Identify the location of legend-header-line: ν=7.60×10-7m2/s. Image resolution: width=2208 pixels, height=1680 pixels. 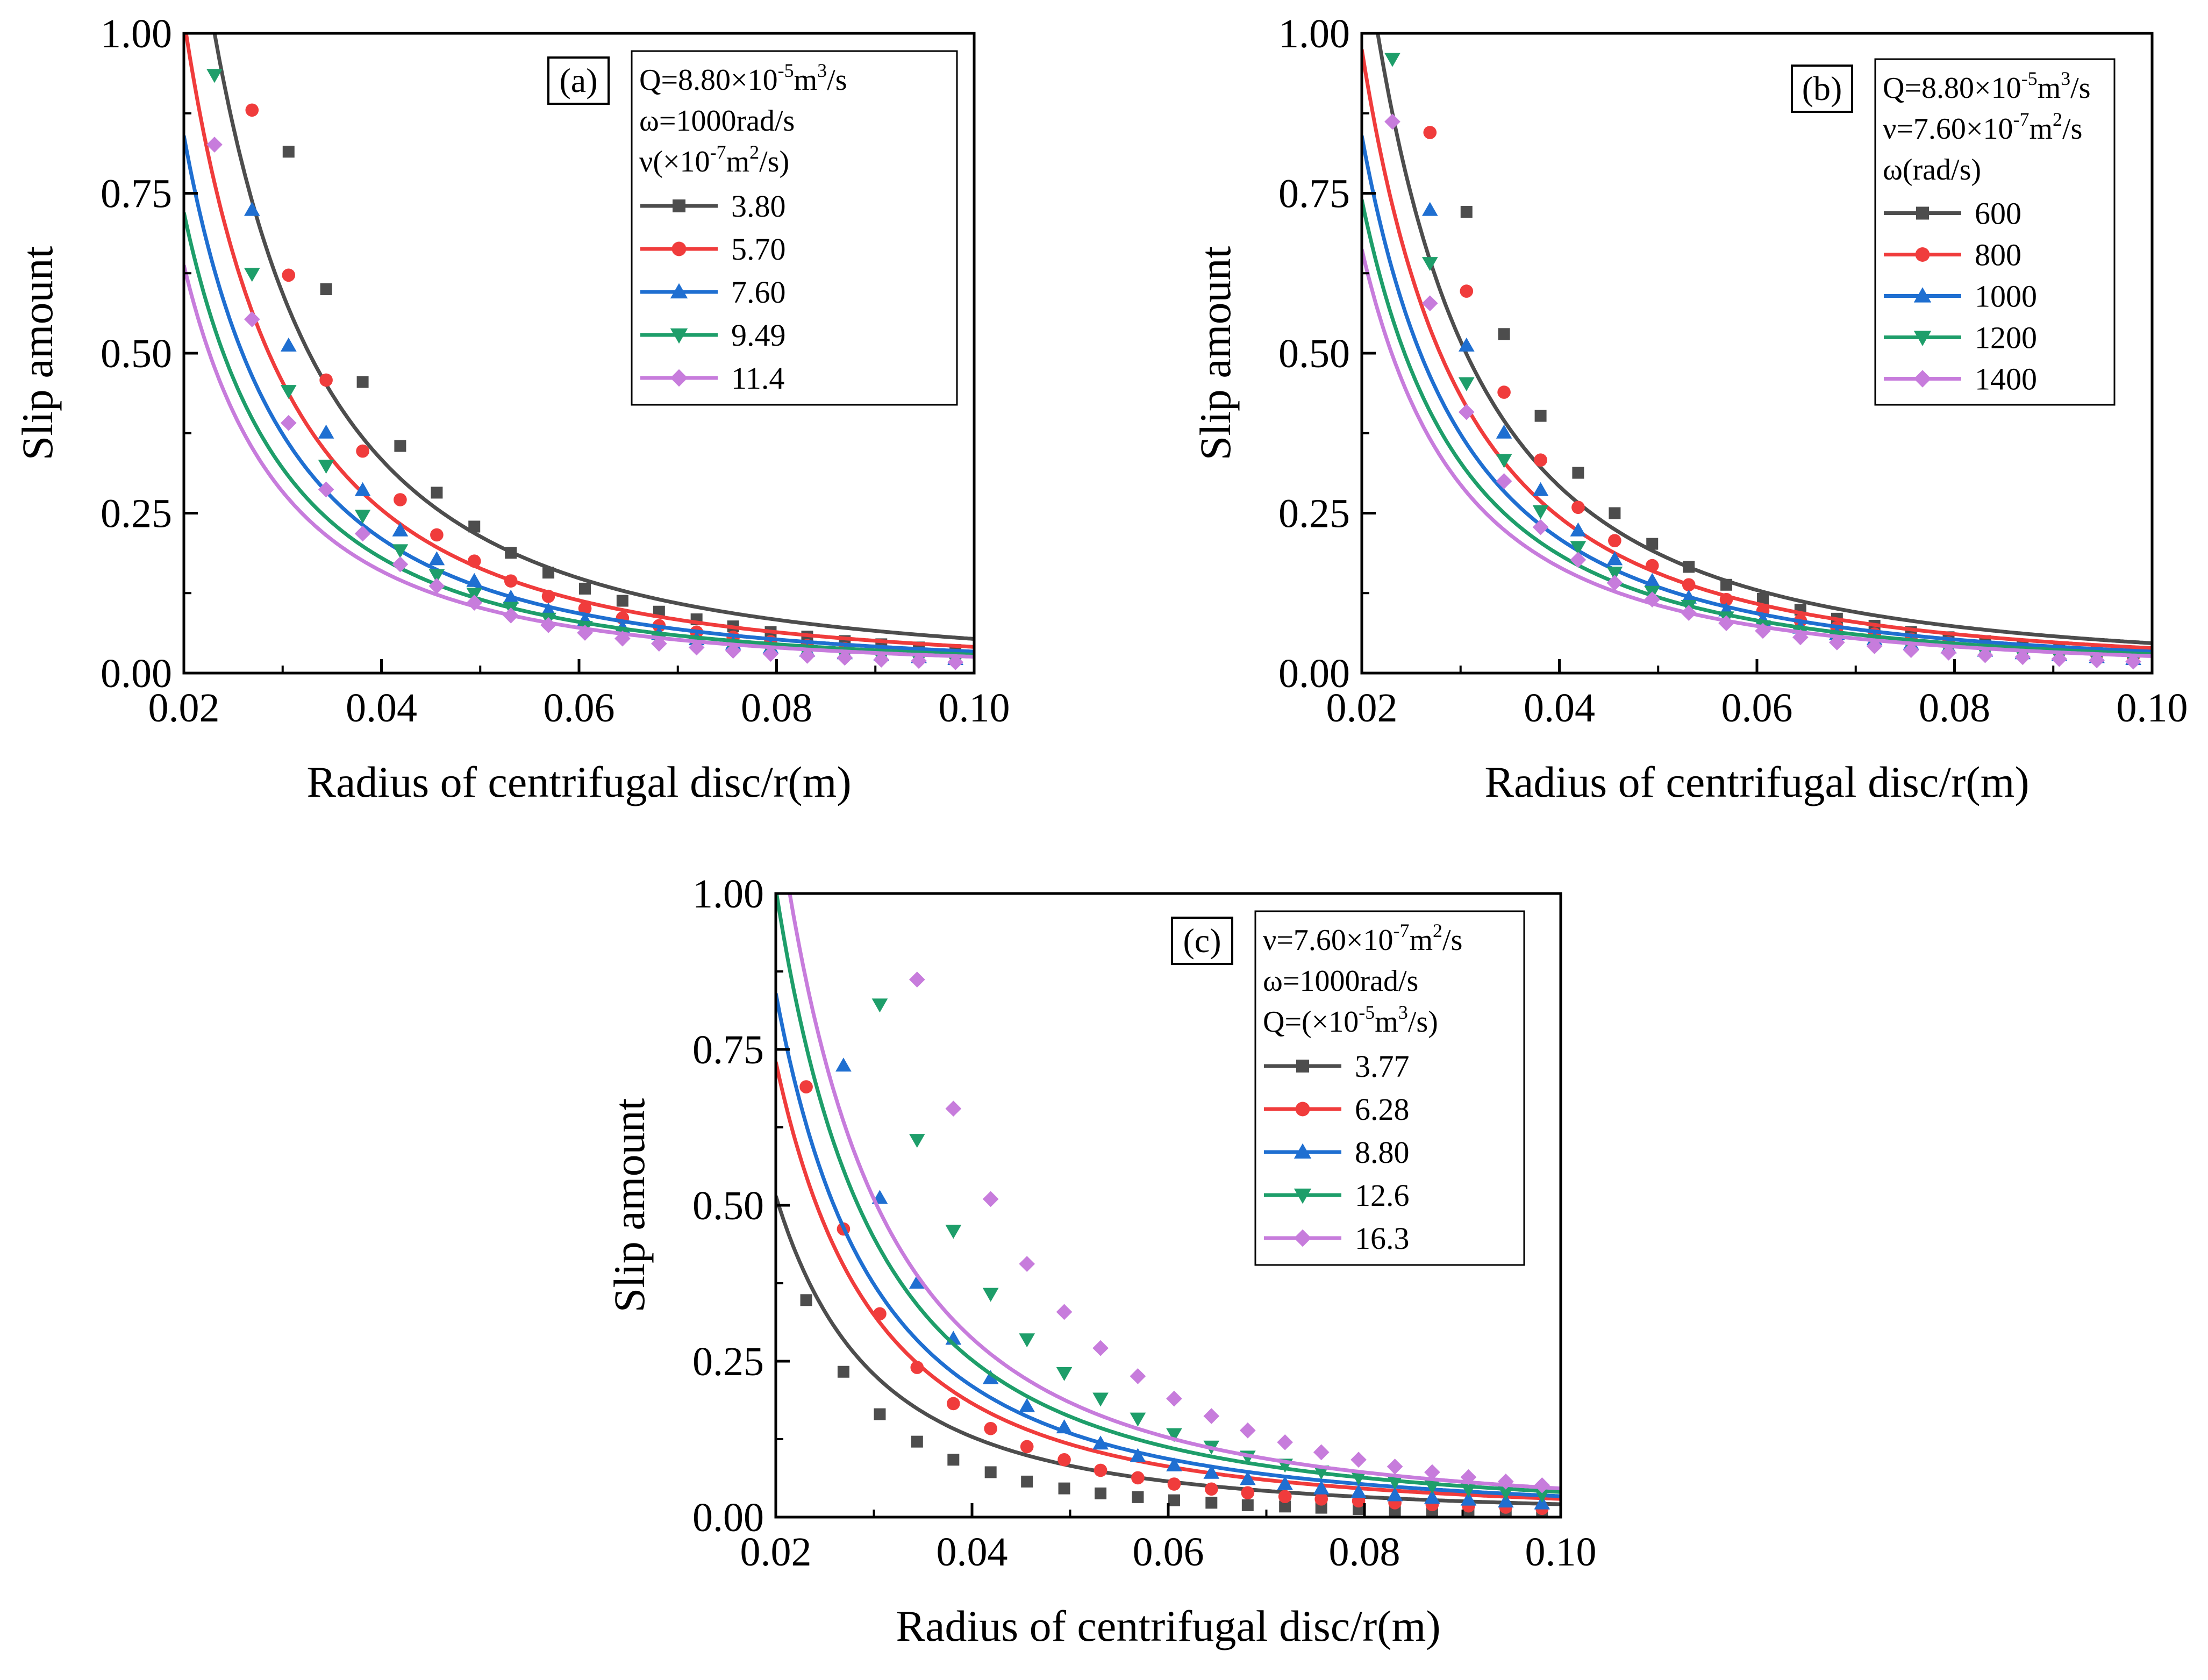
(1983, 127).